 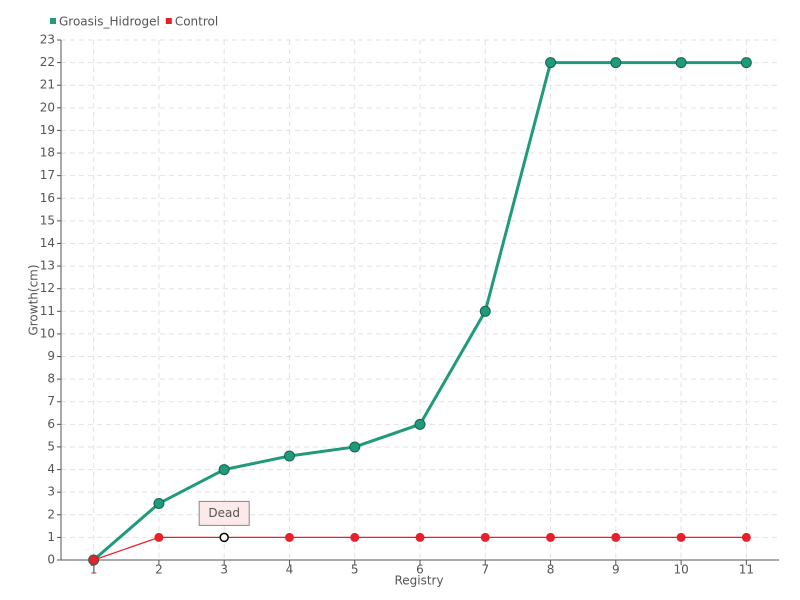 What do you see at coordinates (51, 356) in the screenshot?
I see `y-tick-label: 9` at bounding box center [51, 356].